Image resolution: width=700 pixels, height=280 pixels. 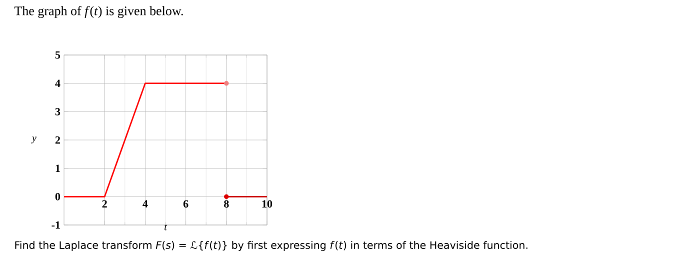 I want to click on y-axis-title: y, so click(x=33, y=140).